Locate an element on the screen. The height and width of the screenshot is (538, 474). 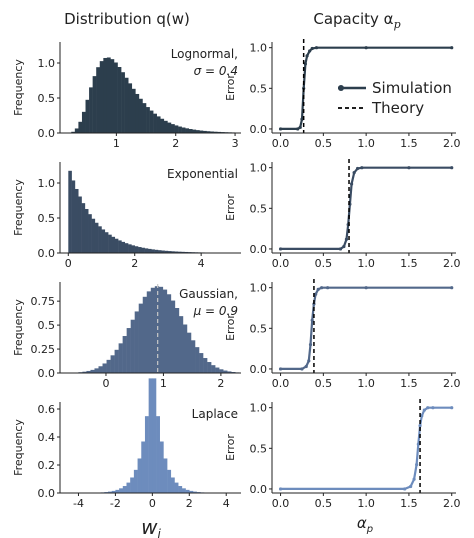
x-tick-label: 2.0 is located at coordinates (452, 383).